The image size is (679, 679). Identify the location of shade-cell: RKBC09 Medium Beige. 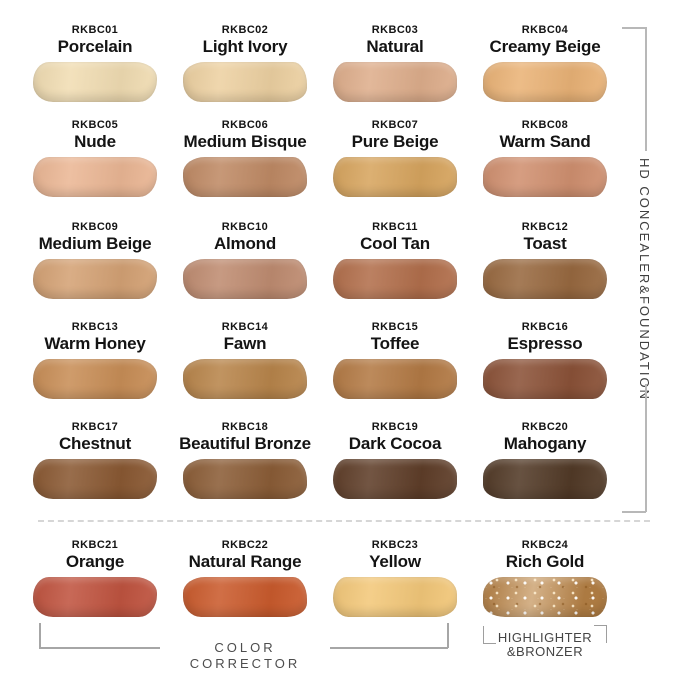
(95, 271).